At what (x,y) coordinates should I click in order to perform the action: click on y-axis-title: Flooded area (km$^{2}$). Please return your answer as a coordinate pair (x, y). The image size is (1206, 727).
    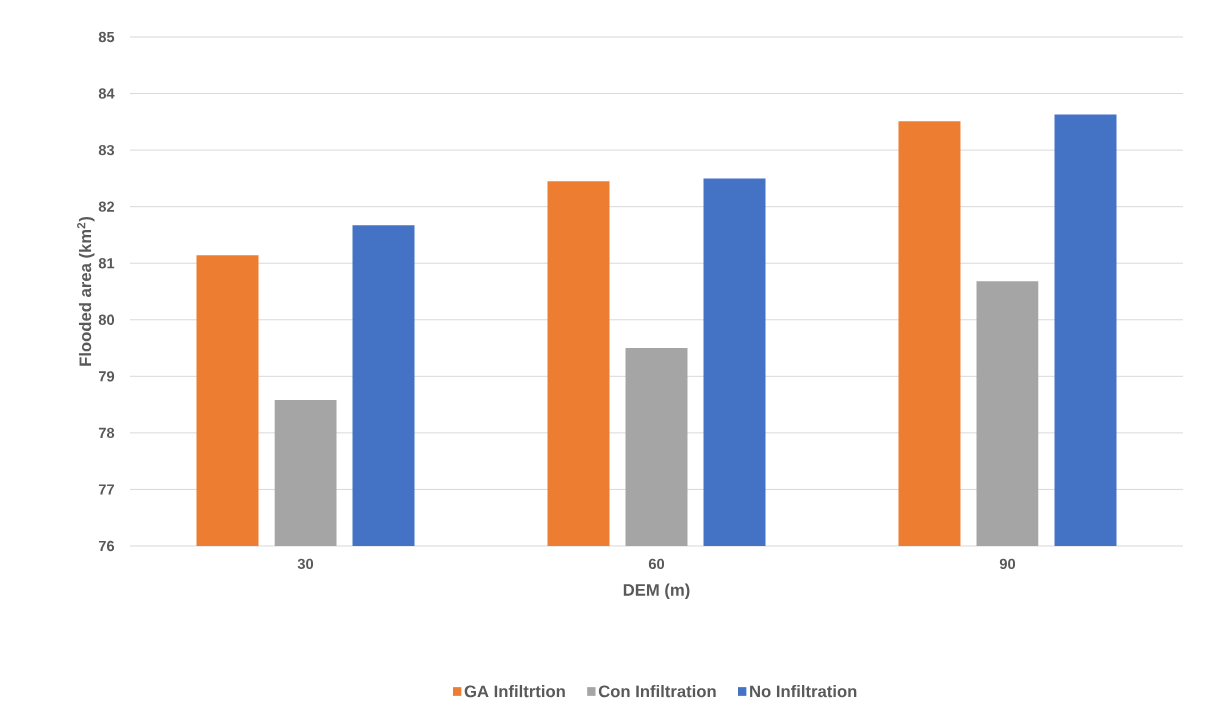
    Looking at the image, I should click on (86, 291).